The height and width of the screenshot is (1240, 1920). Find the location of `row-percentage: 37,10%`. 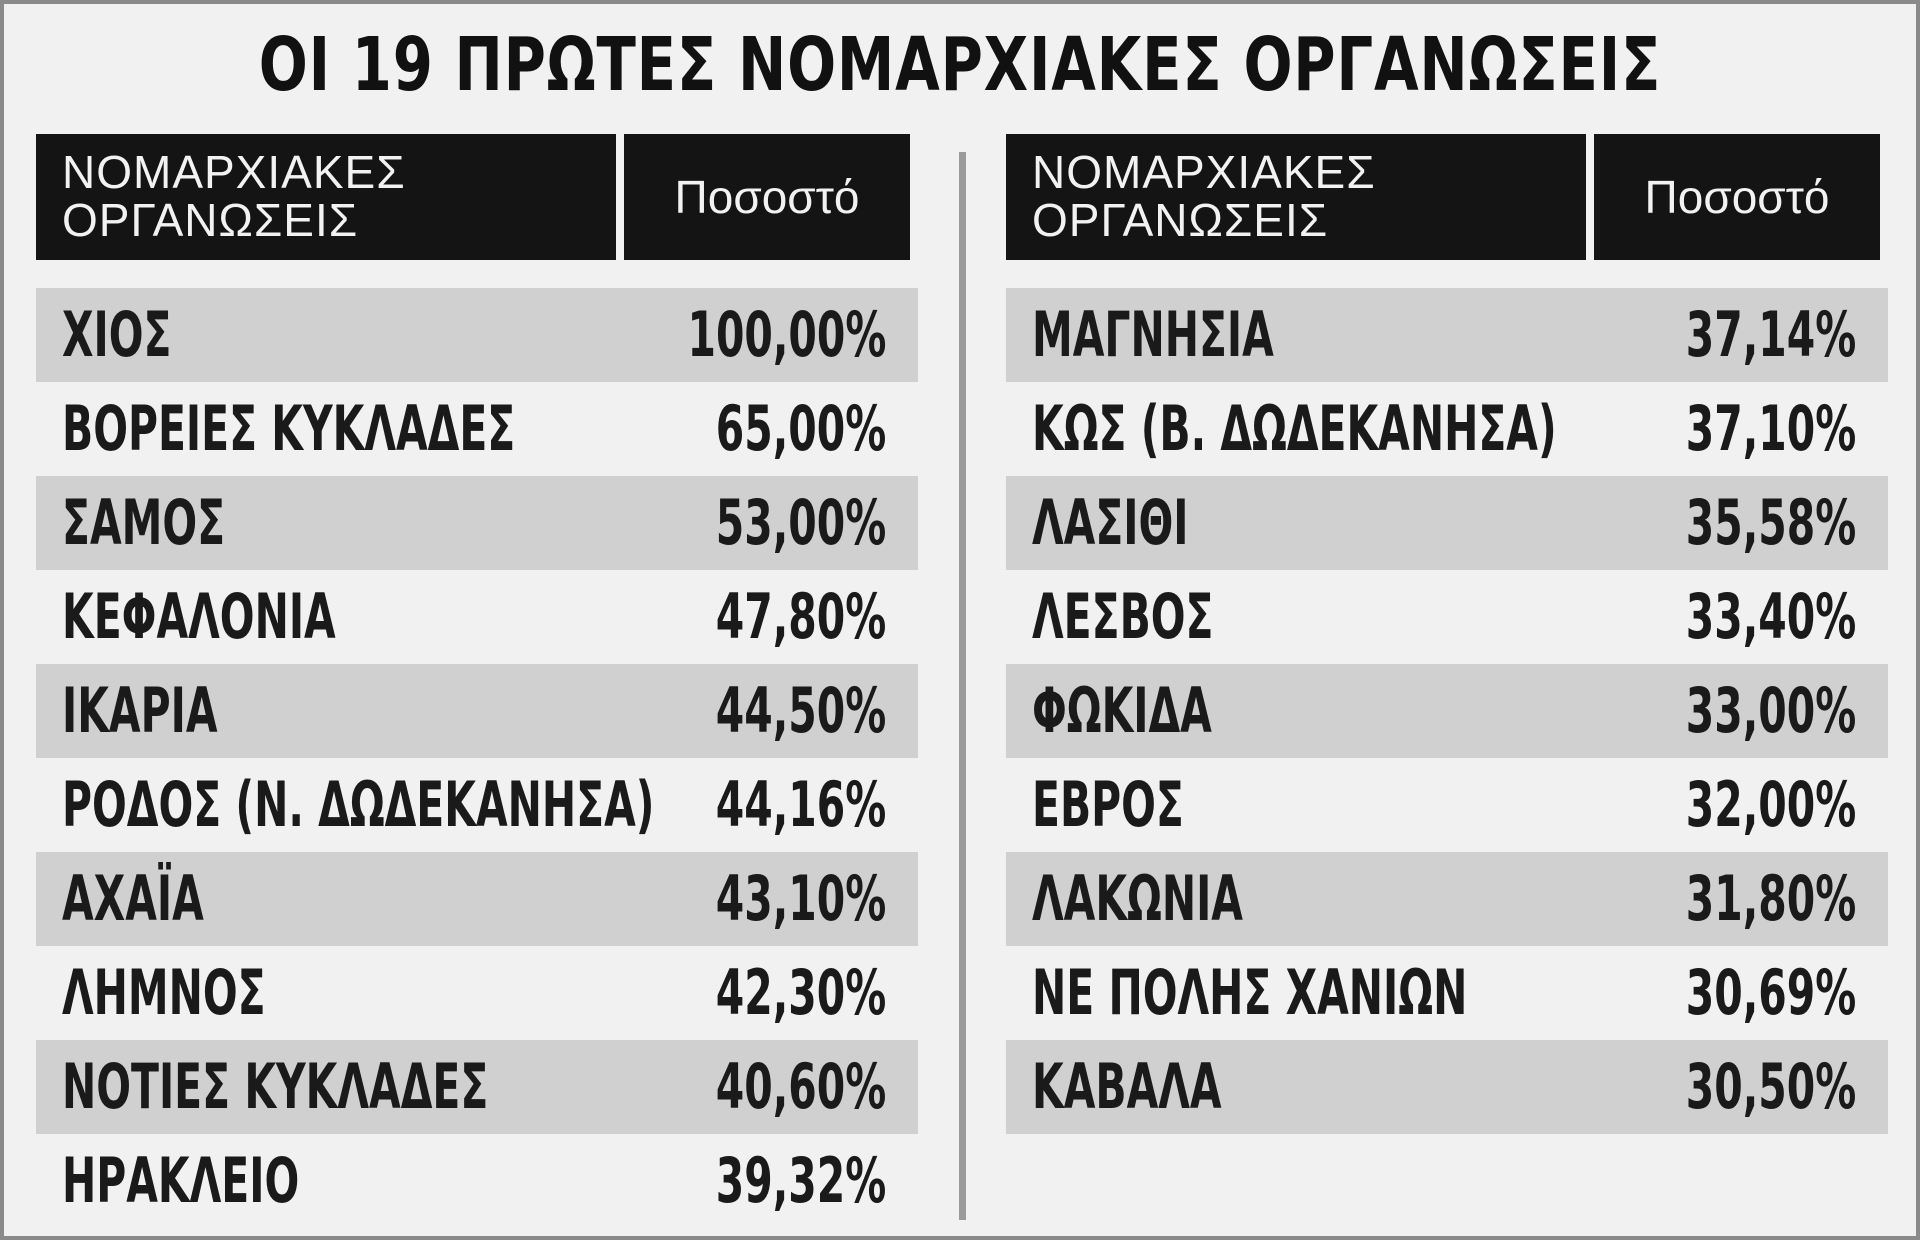

row-percentage: 37,10% is located at coordinates (1770, 428).